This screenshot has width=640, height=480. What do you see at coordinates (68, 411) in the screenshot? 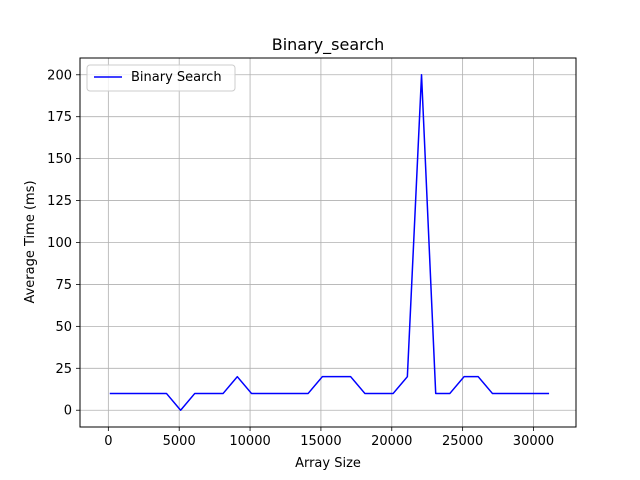
I see `y-tick-label: 0` at bounding box center [68, 411].